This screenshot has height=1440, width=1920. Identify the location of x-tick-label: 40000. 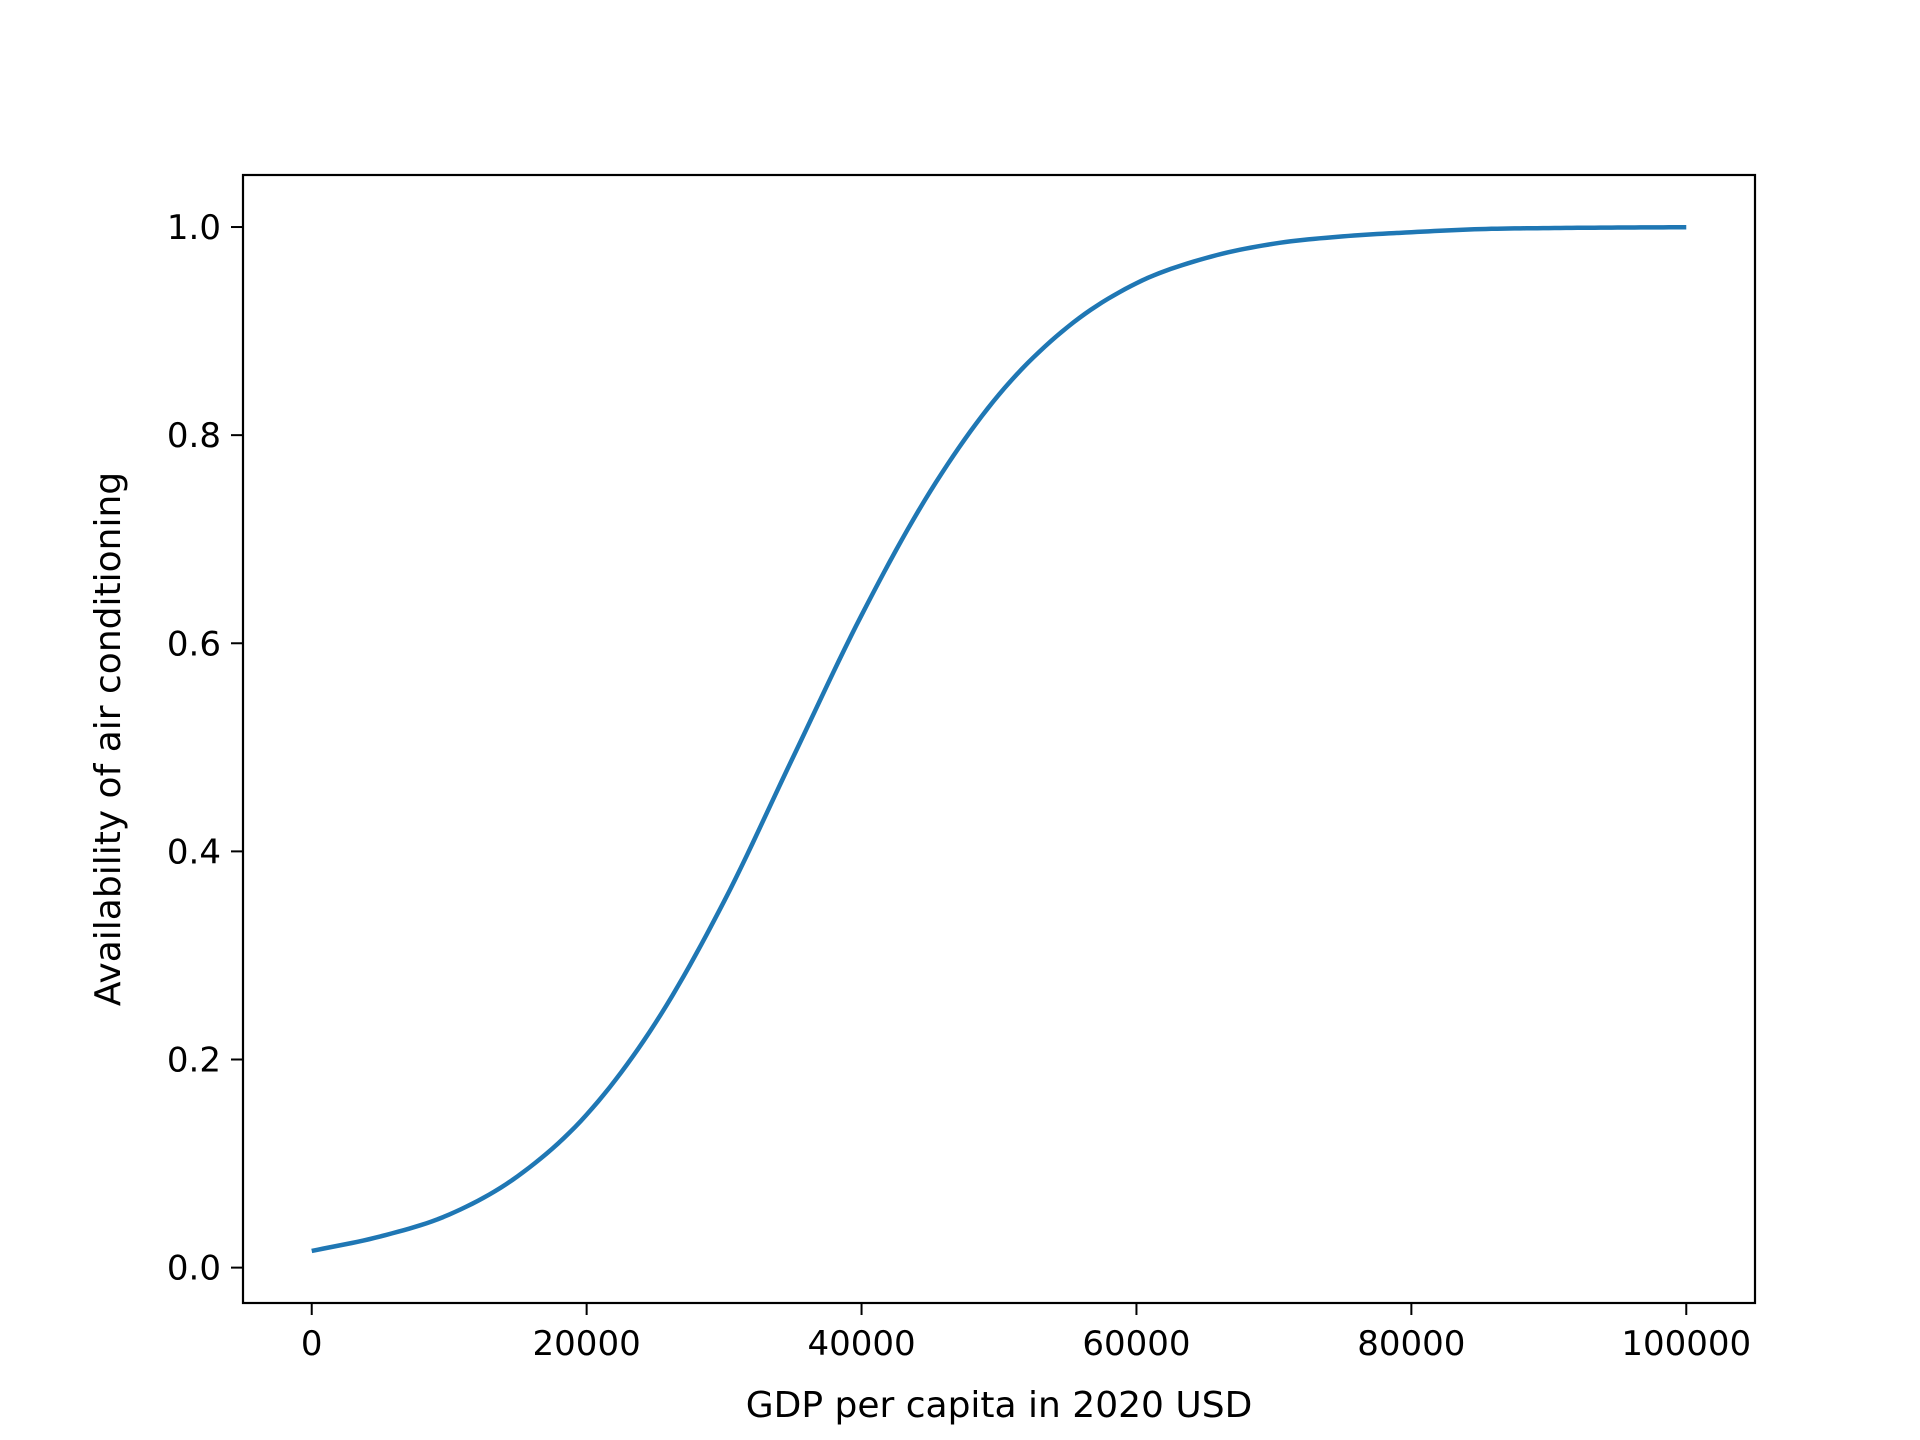
(861, 1344).